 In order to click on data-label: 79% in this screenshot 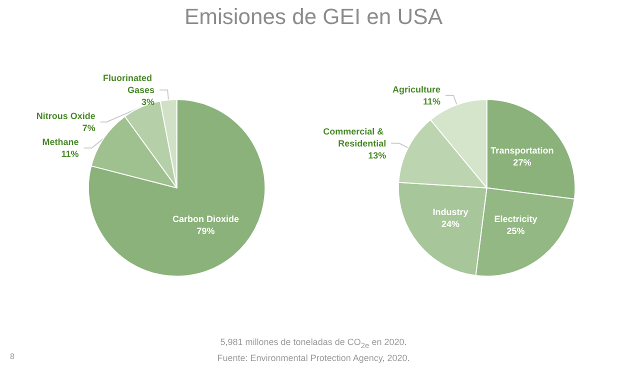, I will do `click(205, 231)`.